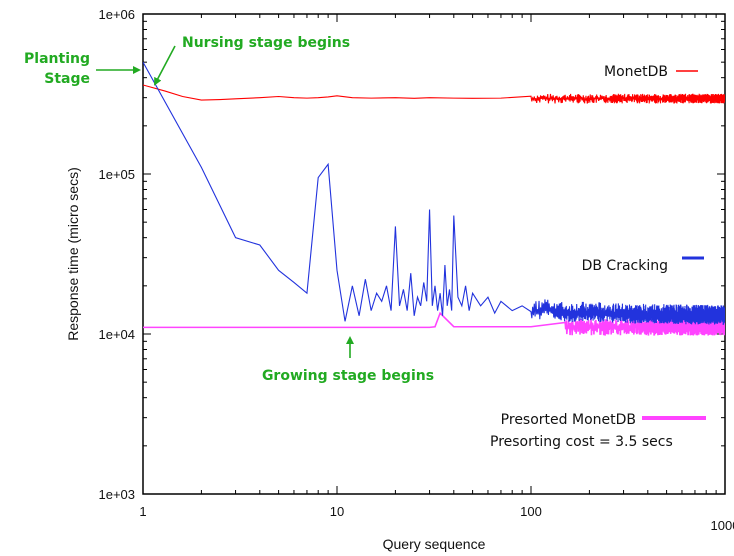  What do you see at coordinates (116, 334) in the screenshot?
I see `y-tick-label: 1e+04` at bounding box center [116, 334].